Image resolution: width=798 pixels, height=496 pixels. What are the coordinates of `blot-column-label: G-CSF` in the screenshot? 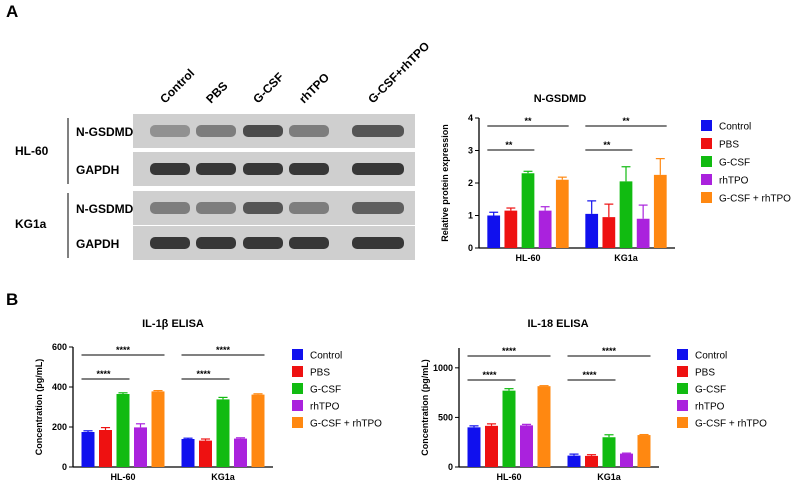 It's located at (268, 88).